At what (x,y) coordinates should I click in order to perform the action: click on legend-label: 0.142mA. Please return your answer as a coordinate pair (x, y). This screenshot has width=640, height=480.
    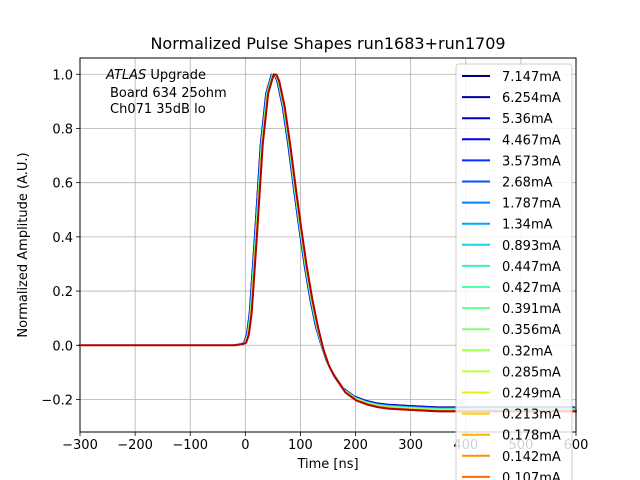
    Looking at the image, I should click on (531, 457).